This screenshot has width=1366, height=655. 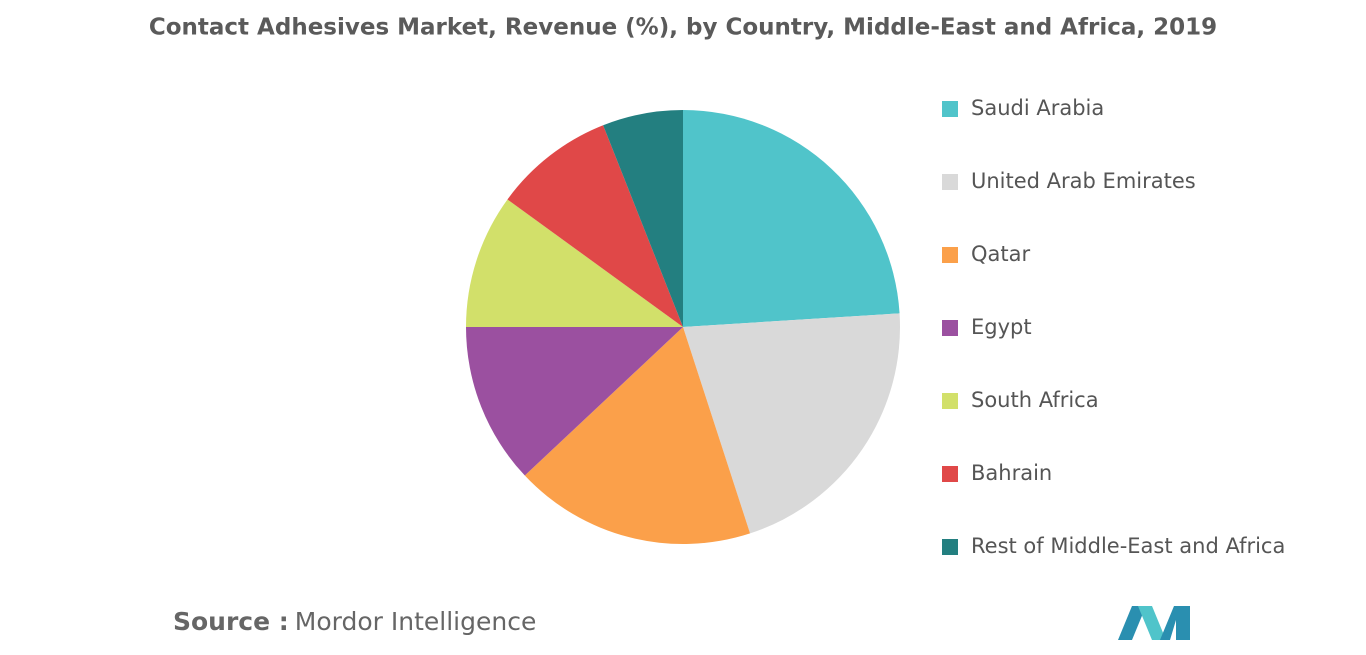 I want to click on legend-label: Saudi Arabia, so click(x=1037, y=108).